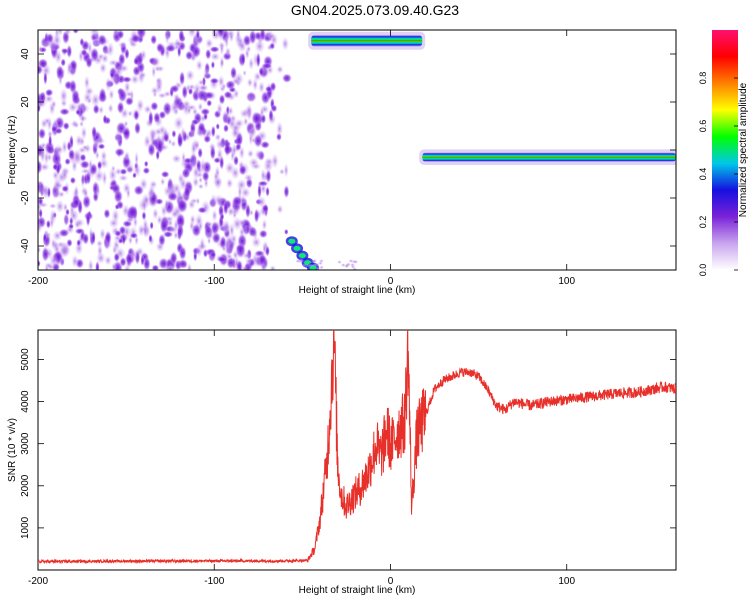 The width and height of the screenshot is (750, 600). Describe the element at coordinates (703, 126) in the screenshot. I see `colorbar-tick-label: 0.6` at that location.